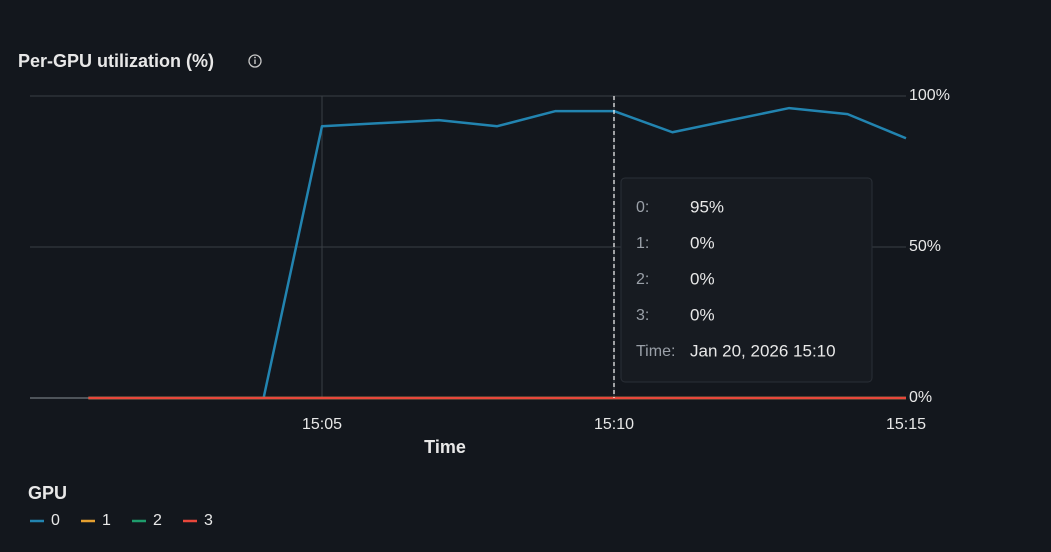  Describe the element at coordinates (642, 315) in the screenshot. I see `tooltip-label: 3:` at that location.